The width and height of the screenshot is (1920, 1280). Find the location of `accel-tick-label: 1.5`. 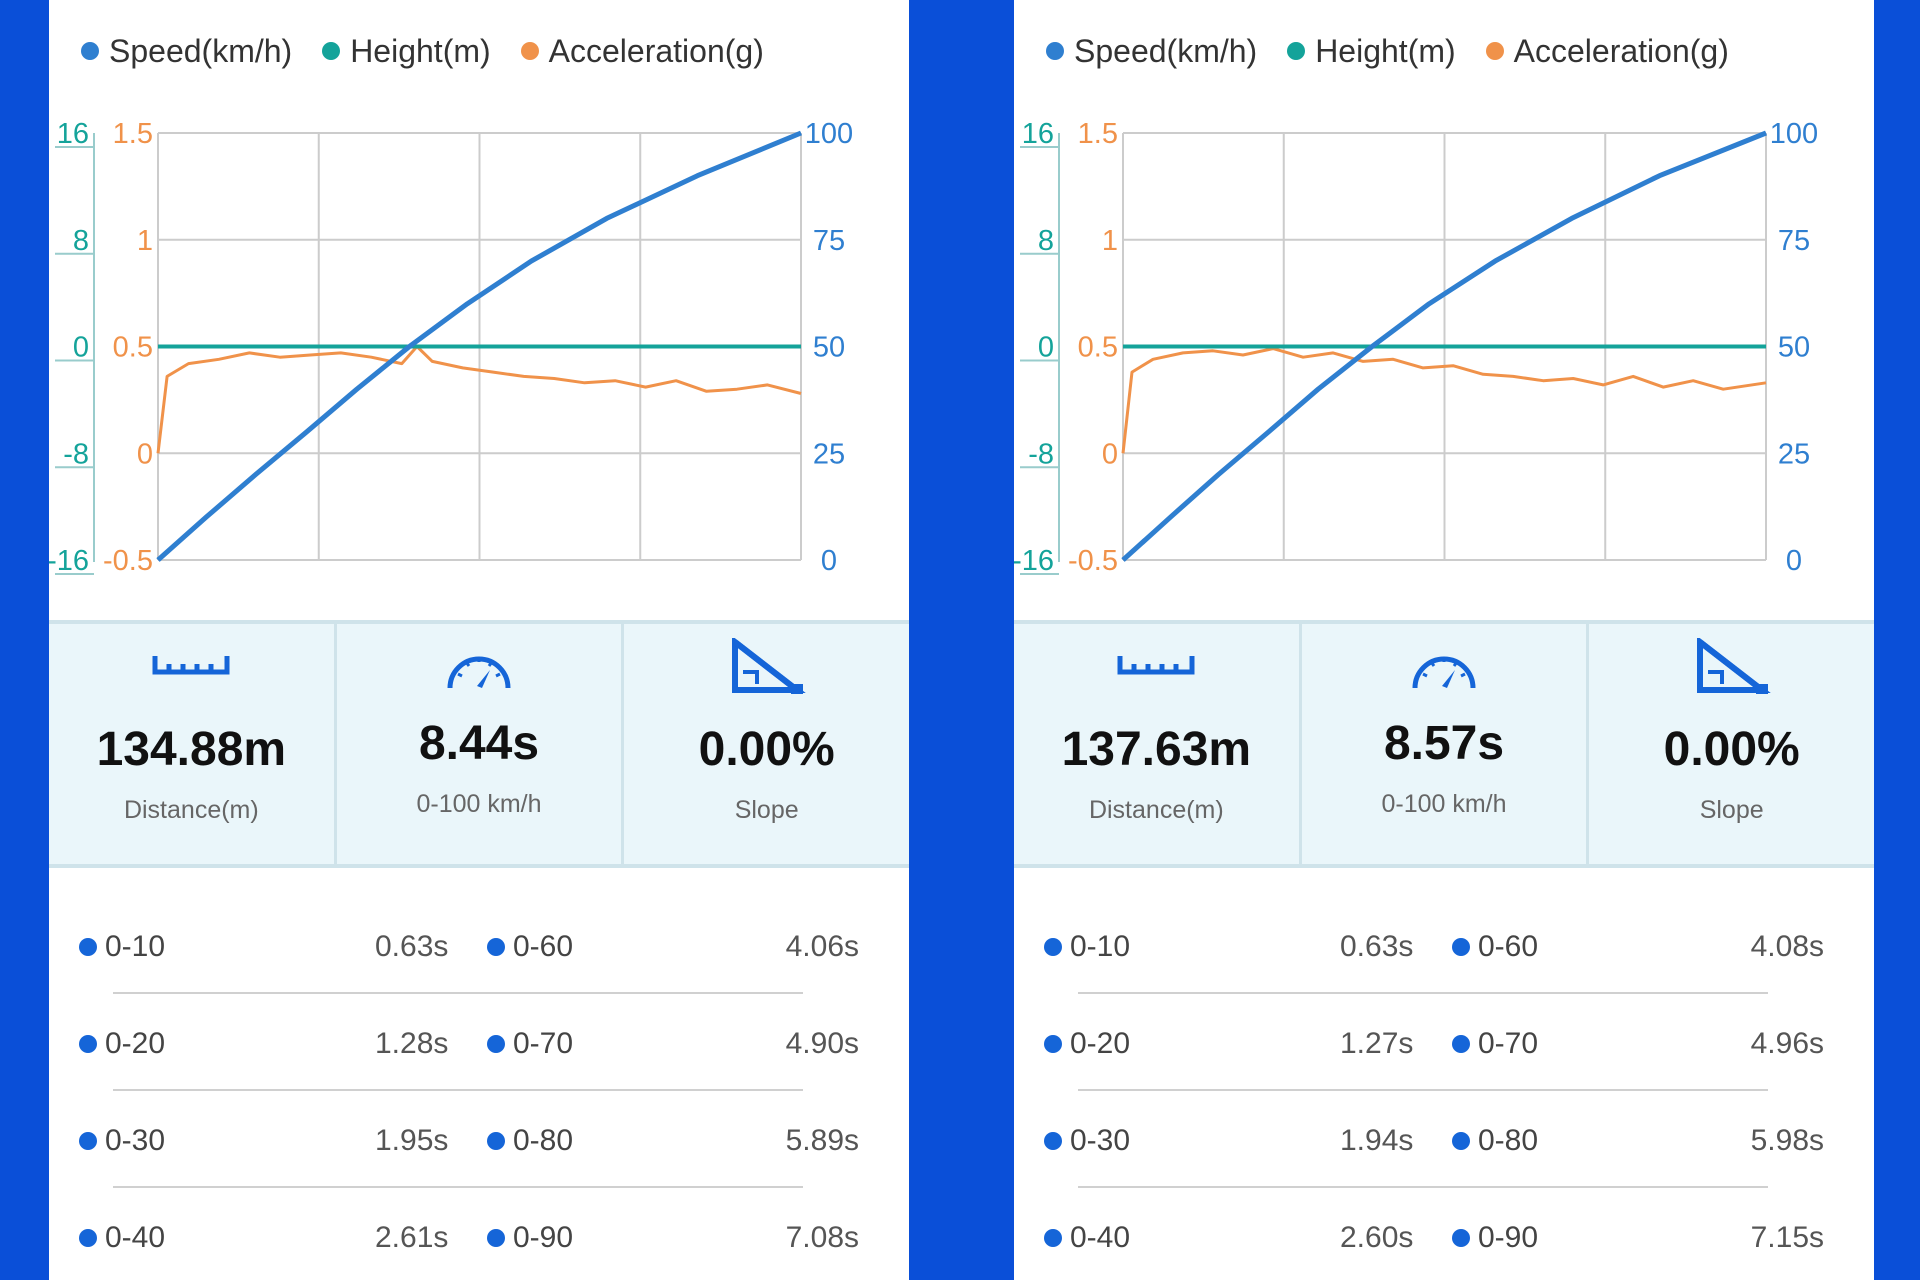

accel-tick-label: 1.5 is located at coordinates (133, 134).